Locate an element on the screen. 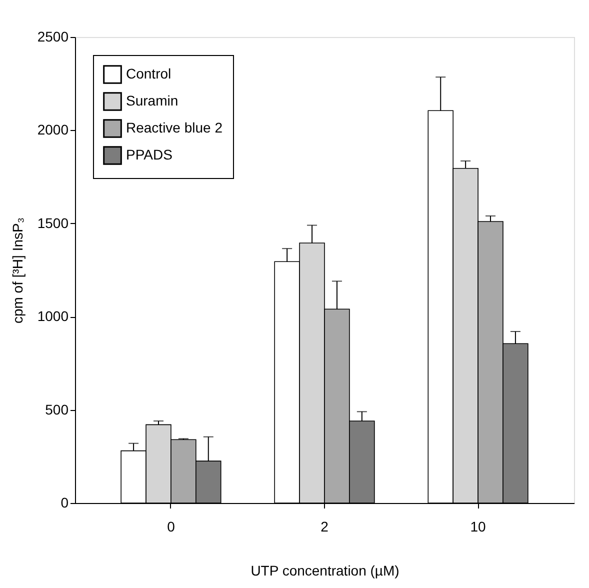 The height and width of the screenshot is (588, 589). y-tick-label: 2000 is located at coordinates (53, 130).